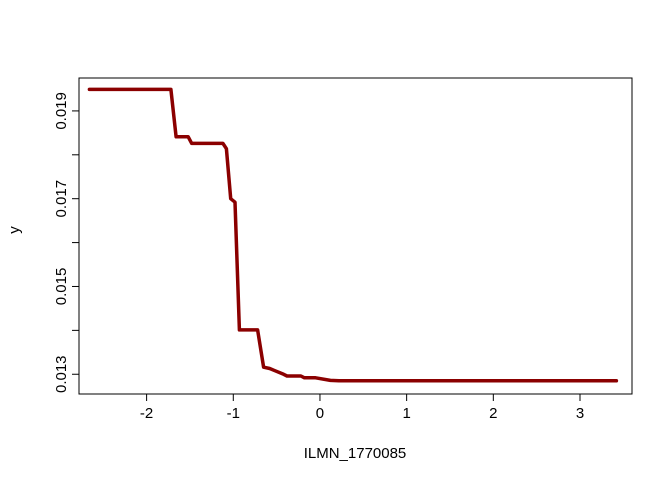 The height and width of the screenshot is (480, 672). Describe the element at coordinates (66, 242) in the screenshot. I see `y-axis: 0.013 0.015 0.017 0.019` at that location.